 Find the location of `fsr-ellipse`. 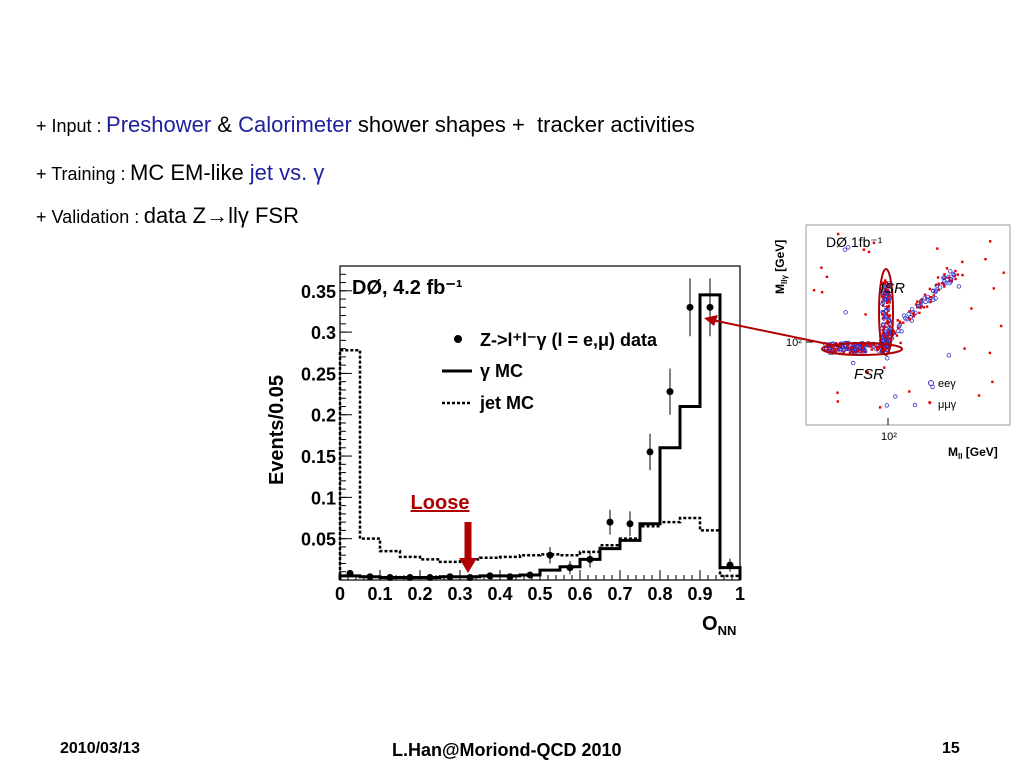

fsr-ellipse is located at coordinates (862, 349).